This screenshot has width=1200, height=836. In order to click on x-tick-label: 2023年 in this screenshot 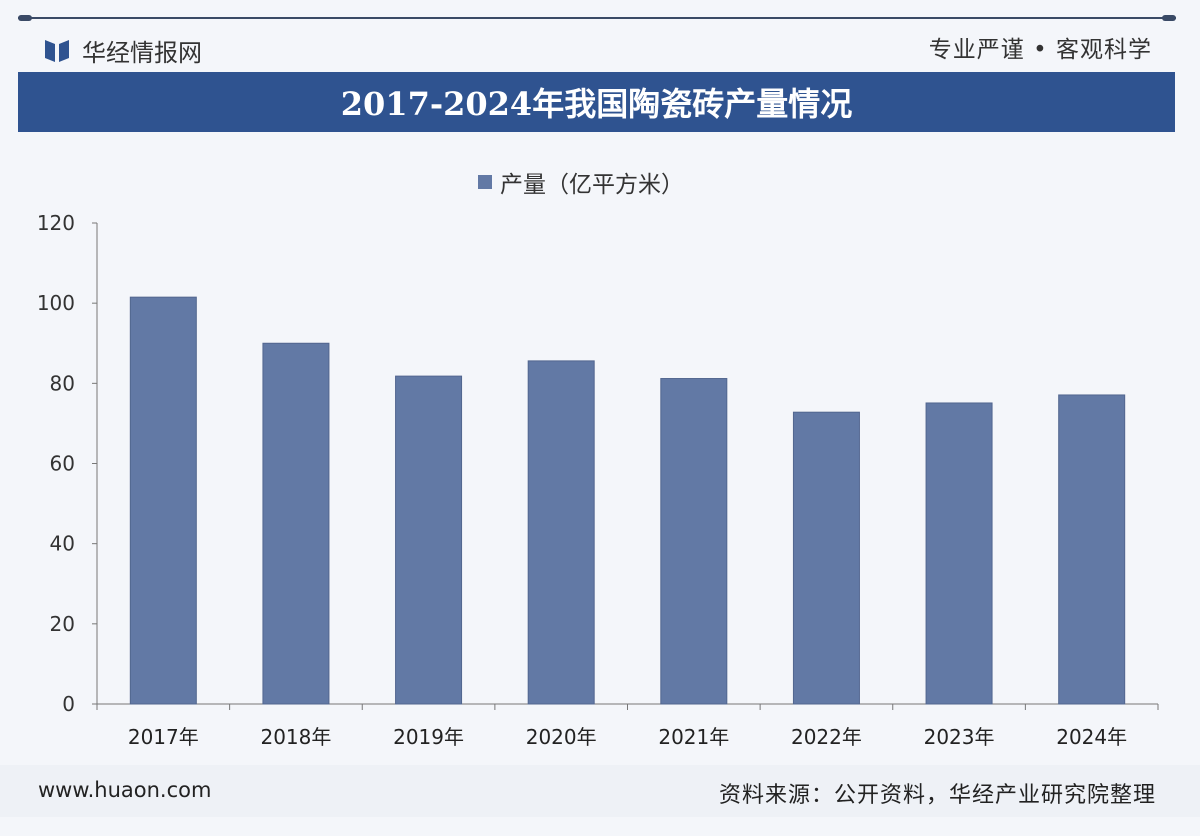, I will do `click(959, 737)`.